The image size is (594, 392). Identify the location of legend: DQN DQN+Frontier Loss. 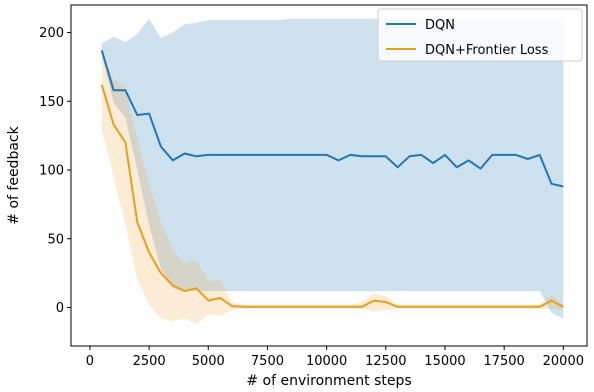
(480, 35).